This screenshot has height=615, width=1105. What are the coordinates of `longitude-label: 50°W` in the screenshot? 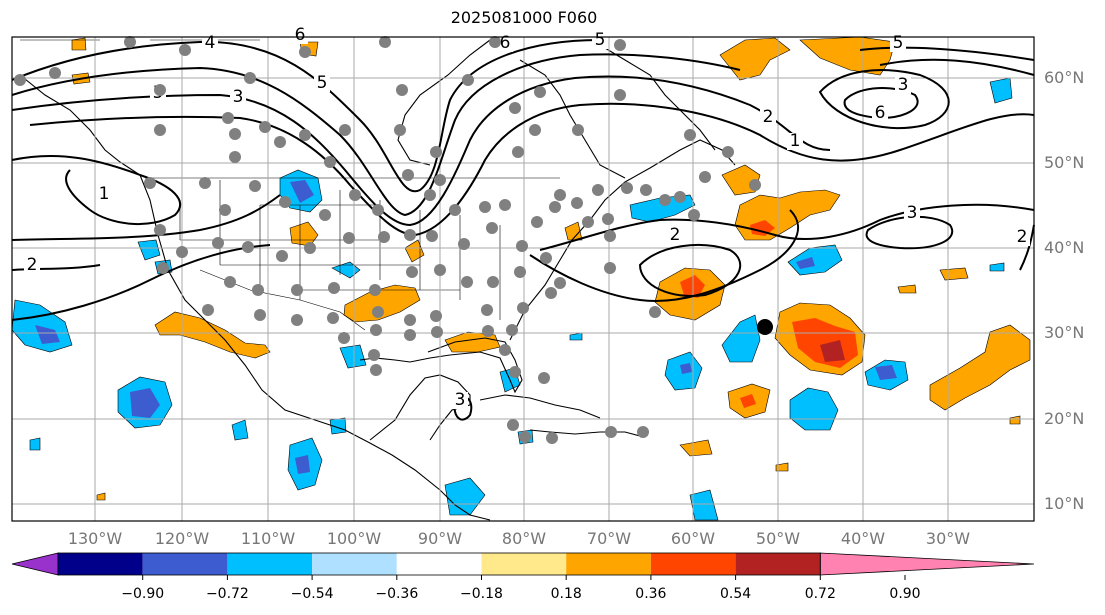 It's located at (778, 538).